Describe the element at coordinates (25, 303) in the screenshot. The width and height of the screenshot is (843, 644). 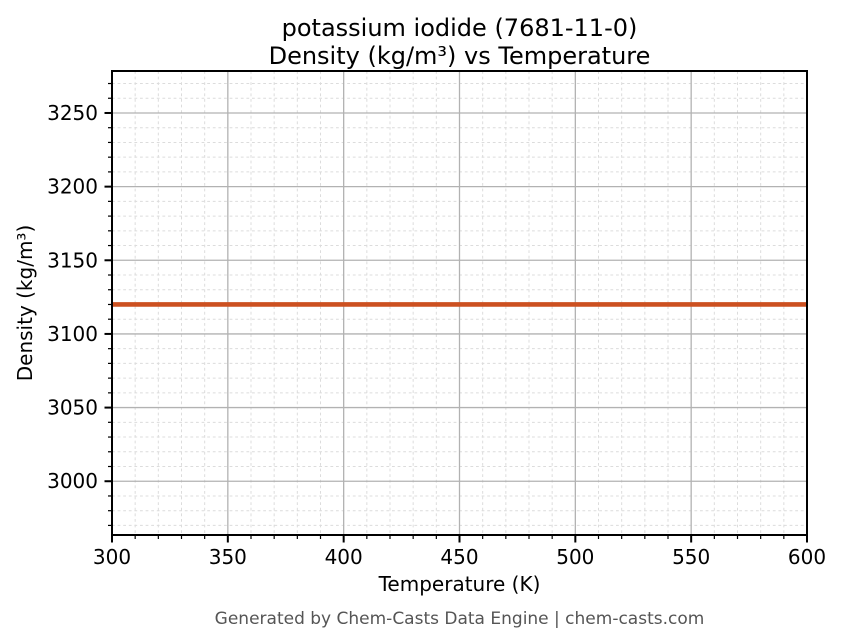
I see `y-axis-label: Density (kg/m³)` at that location.